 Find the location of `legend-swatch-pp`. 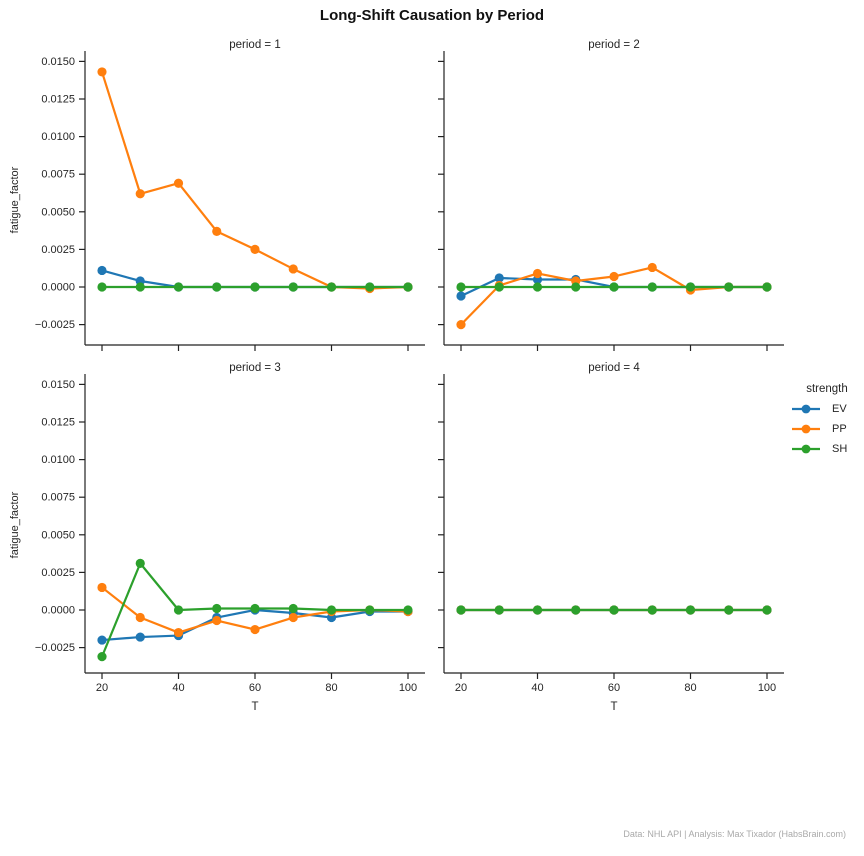

legend-swatch-pp is located at coordinates (806, 429).